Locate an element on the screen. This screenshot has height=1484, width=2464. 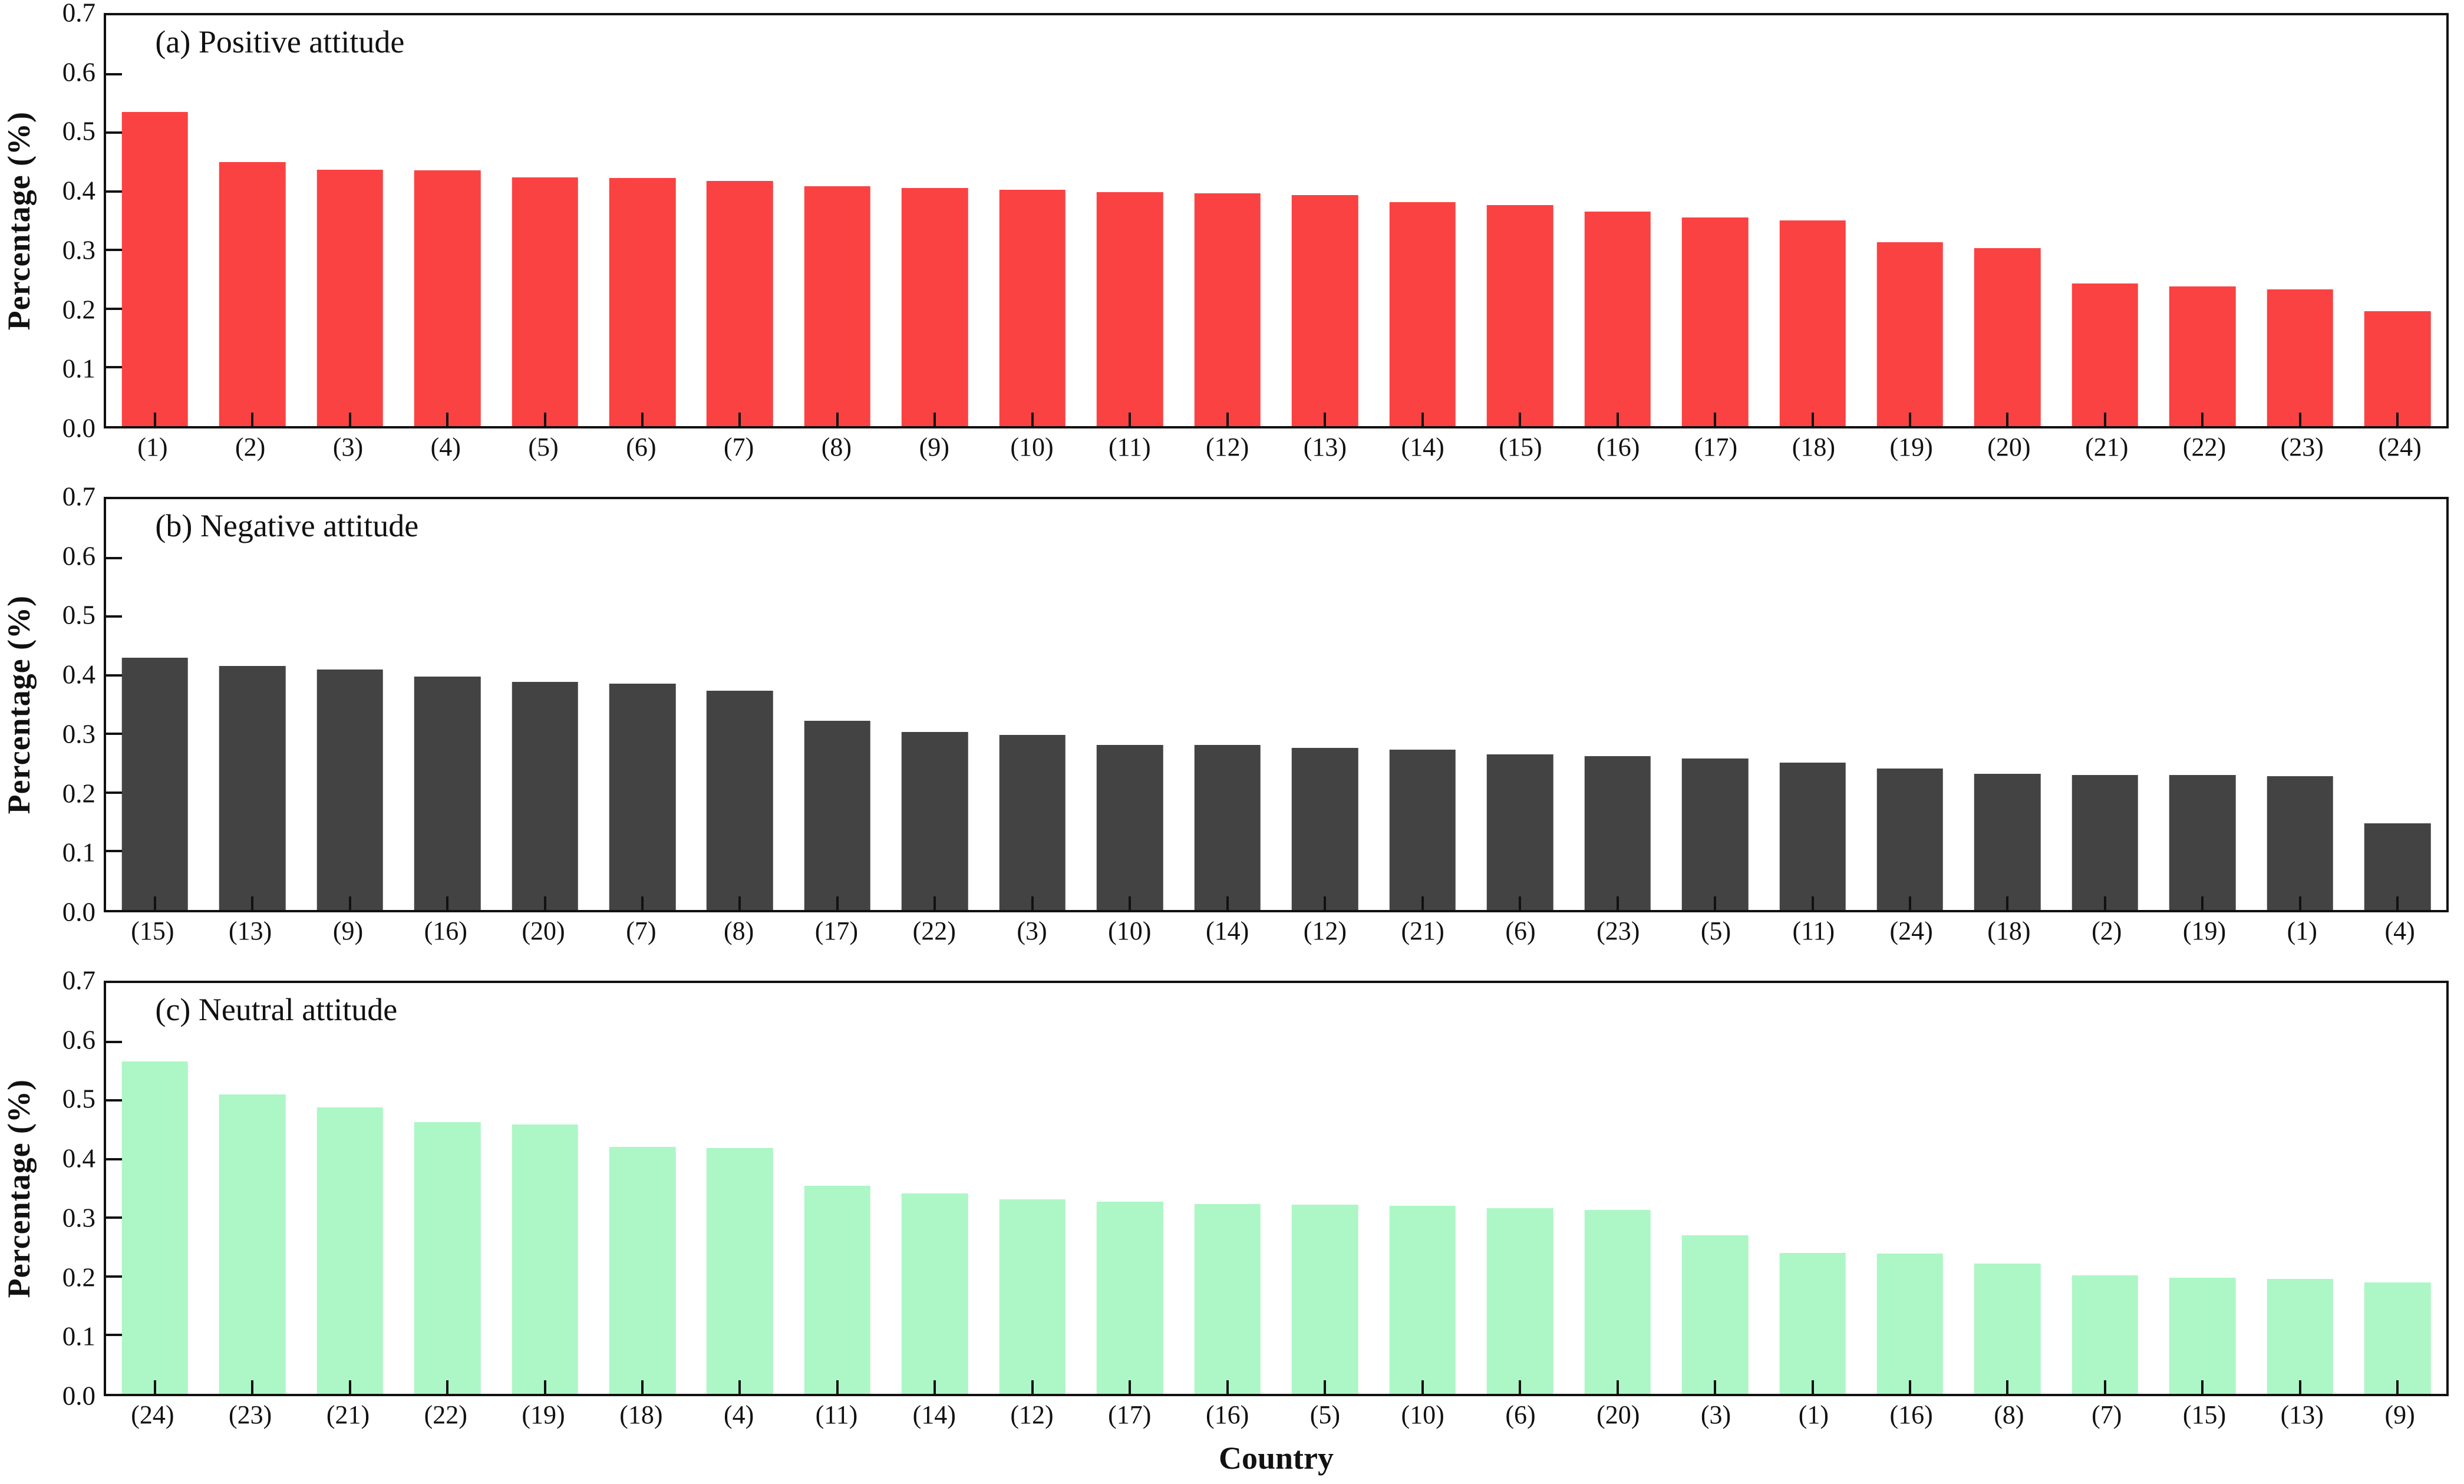
y-tick-labels: 0.0 0.1 0.2 0.3 0.4 0.5 0.6 0.7 is located at coordinates (71, 1188).